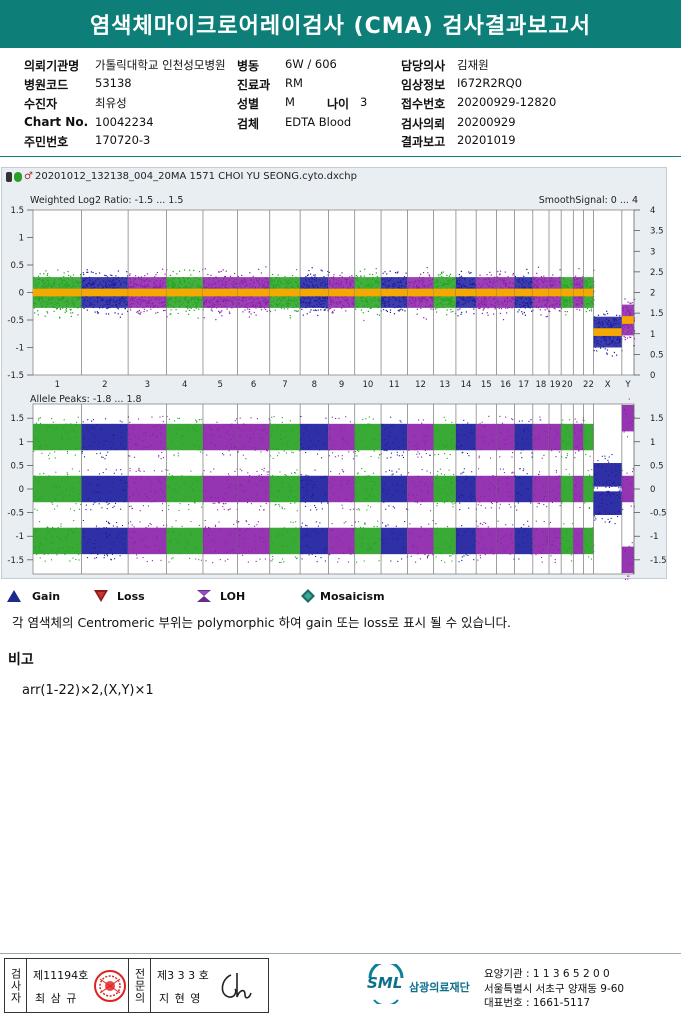 Image resolution: width=681 pixels, height=1022 pixels. Describe the element at coordinates (652, 211) in the screenshot. I see `top-right-tick: 4` at that location.